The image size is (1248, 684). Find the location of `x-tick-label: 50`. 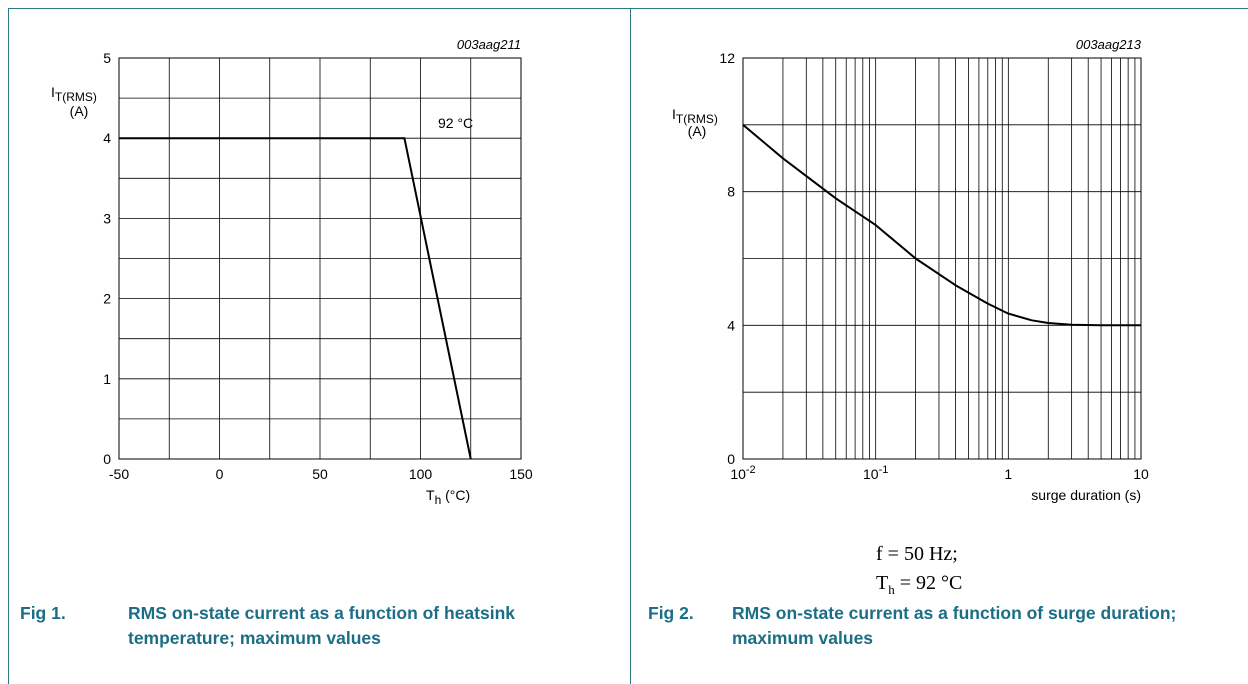

x-tick-label: 50 is located at coordinates (320, 474).